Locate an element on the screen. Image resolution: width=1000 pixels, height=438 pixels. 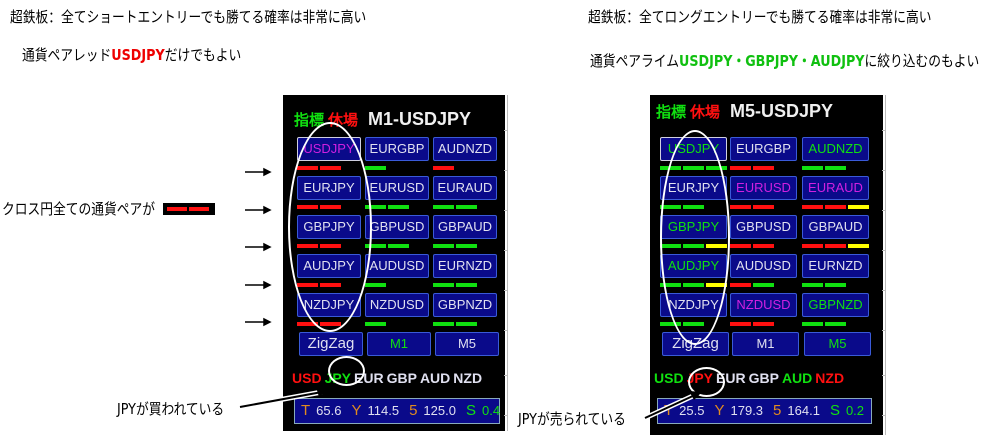
right-heading: 超鉄板：全てロングエントリーでも勝てる確率は非常に高い is located at coordinates (760, 17).